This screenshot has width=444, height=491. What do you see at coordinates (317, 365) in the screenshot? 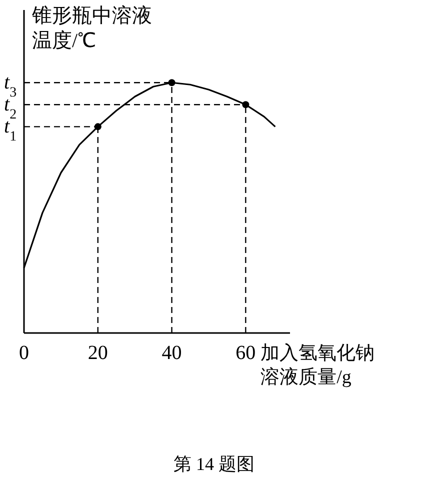
I see `x-axis-title: 加入氢氧化钠溶液质量/g` at bounding box center [317, 365].